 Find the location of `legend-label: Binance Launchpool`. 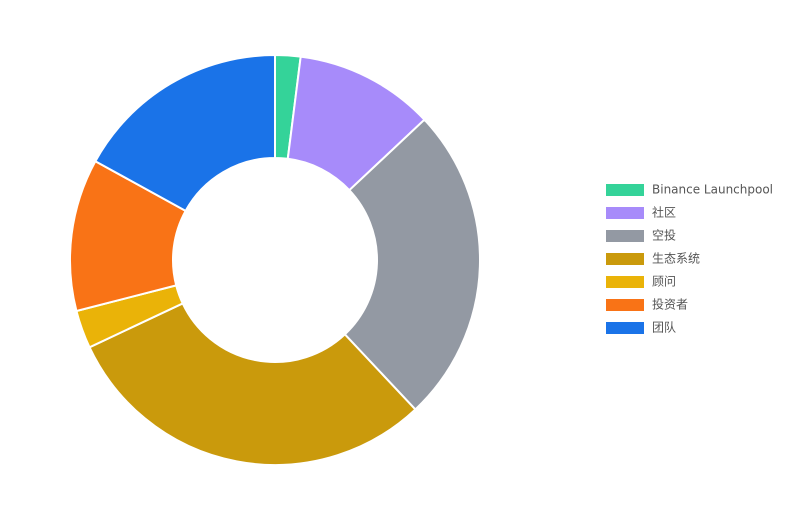

legend-label: Binance Launchpool is located at coordinates (712, 190).